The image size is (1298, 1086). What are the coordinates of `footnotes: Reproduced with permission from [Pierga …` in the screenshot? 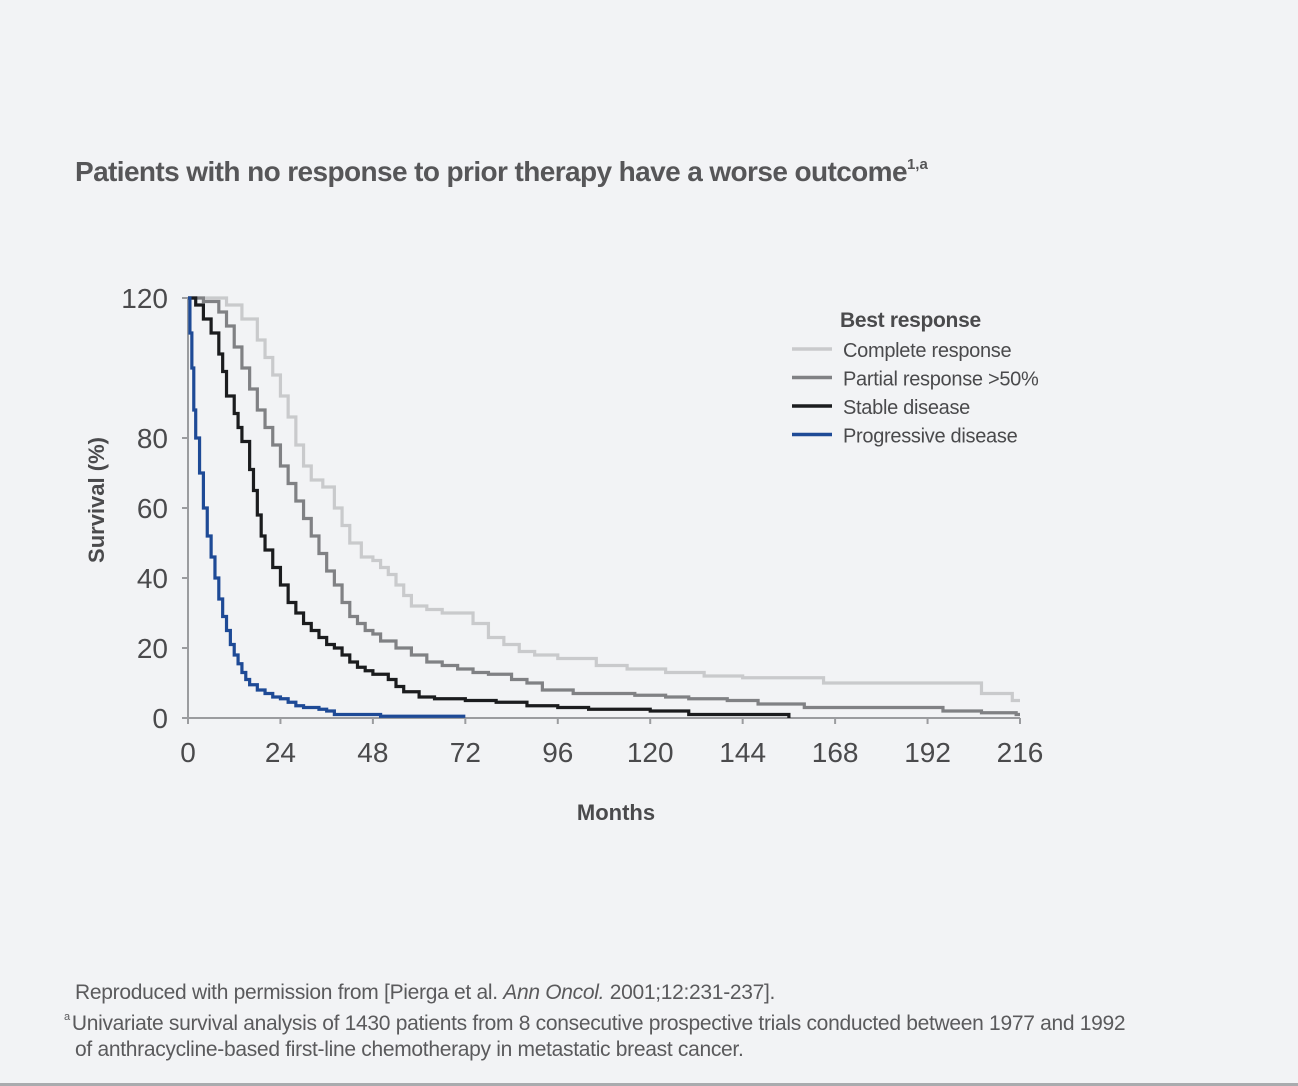 It's located at (595, 1021).